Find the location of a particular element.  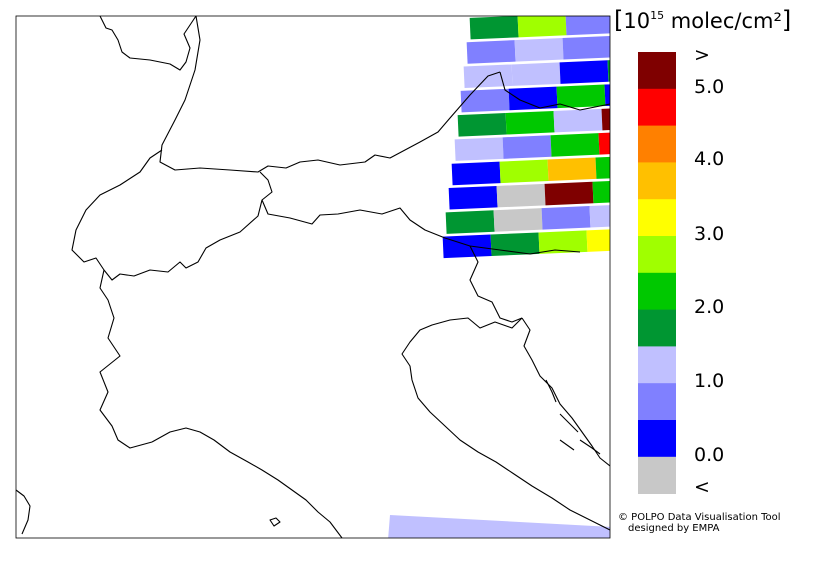

border-austria-slovenia is located at coordinates (554, 91).